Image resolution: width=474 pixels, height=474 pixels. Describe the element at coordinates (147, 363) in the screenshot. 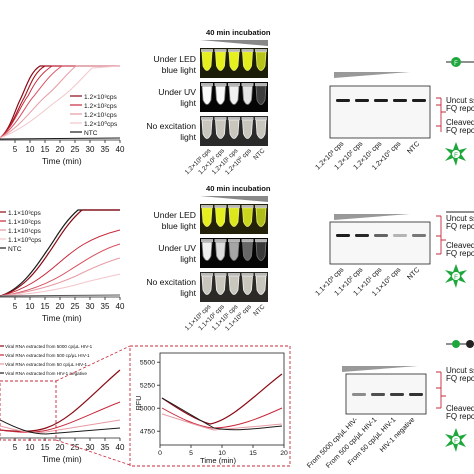

I see `y-tick-label: 5500` at that location.